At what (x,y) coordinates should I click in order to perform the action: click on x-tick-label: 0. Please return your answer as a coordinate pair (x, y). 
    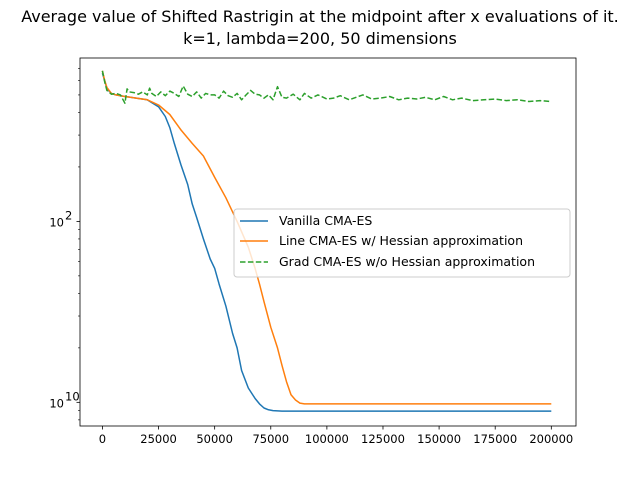
    Looking at the image, I should click on (102, 439).